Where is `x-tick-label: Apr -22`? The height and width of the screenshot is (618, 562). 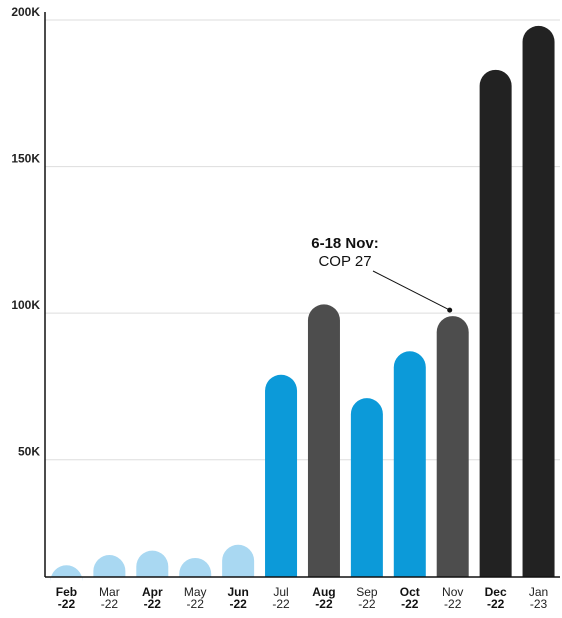
x-tick-label: Apr -22 is located at coordinates (152, 598).